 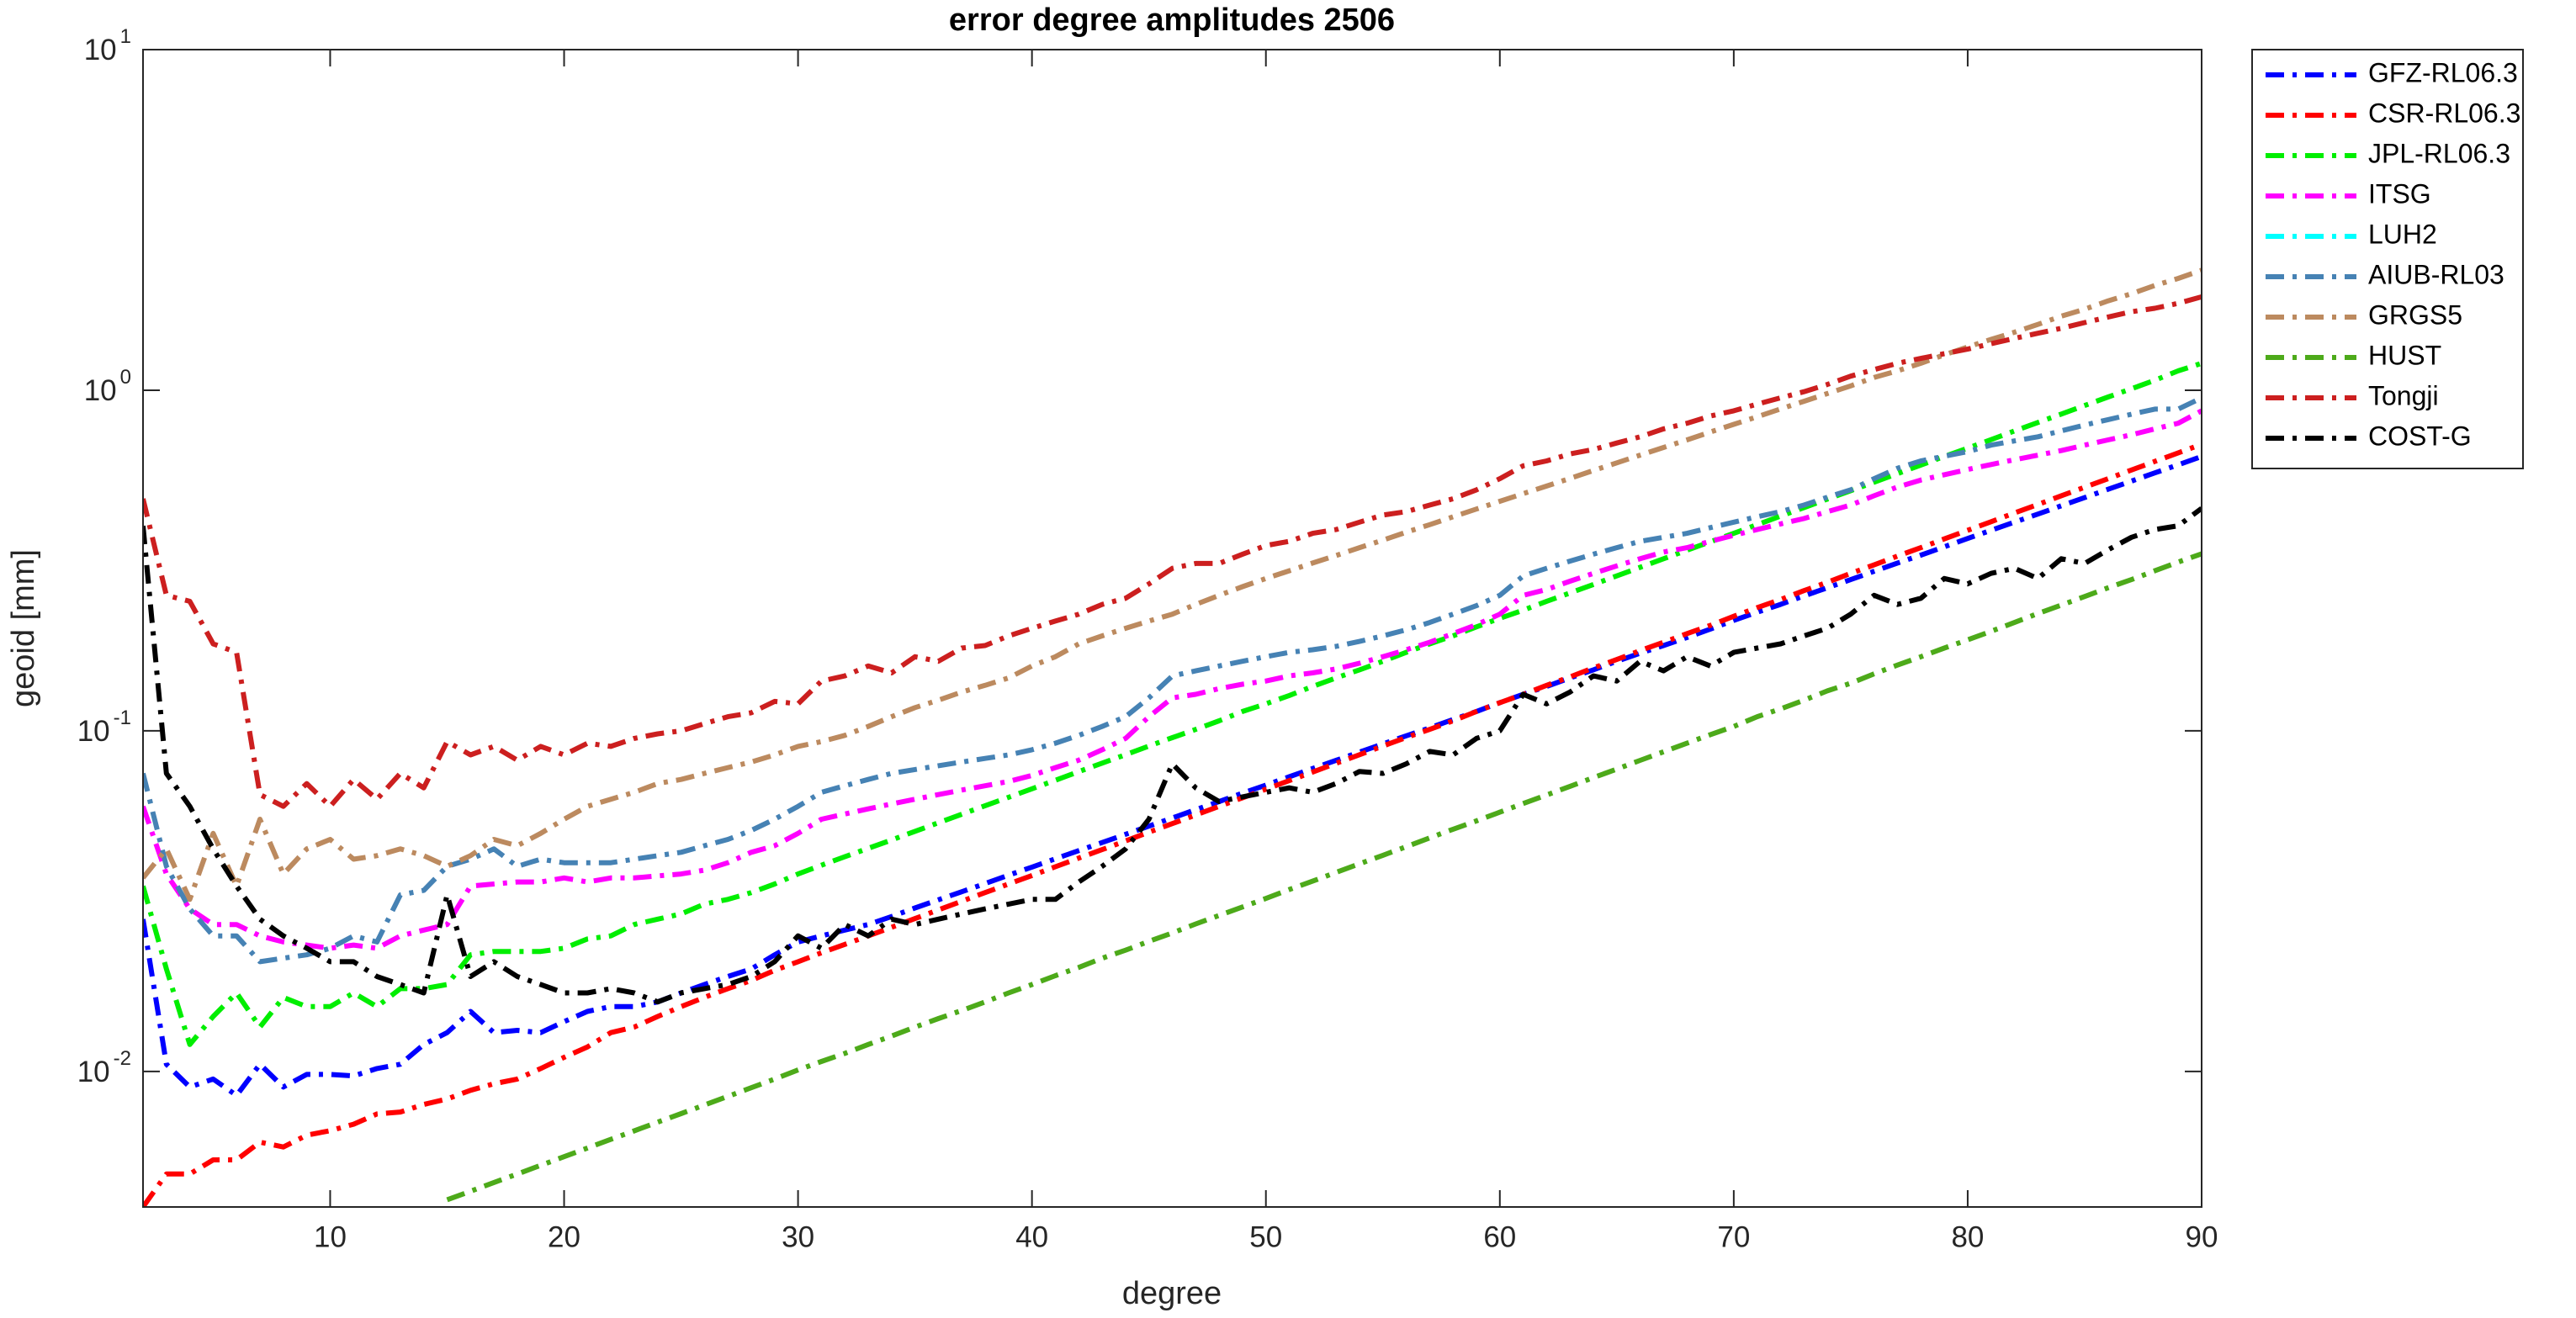 I want to click on legend-label: Tongji, so click(x=2403, y=395).